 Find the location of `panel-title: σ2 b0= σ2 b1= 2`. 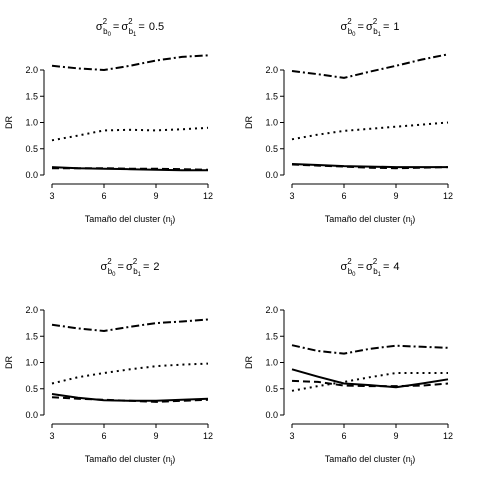

panel-title: σ2 b0= σ2 b1= 2 is located at coordinates (129, 267).